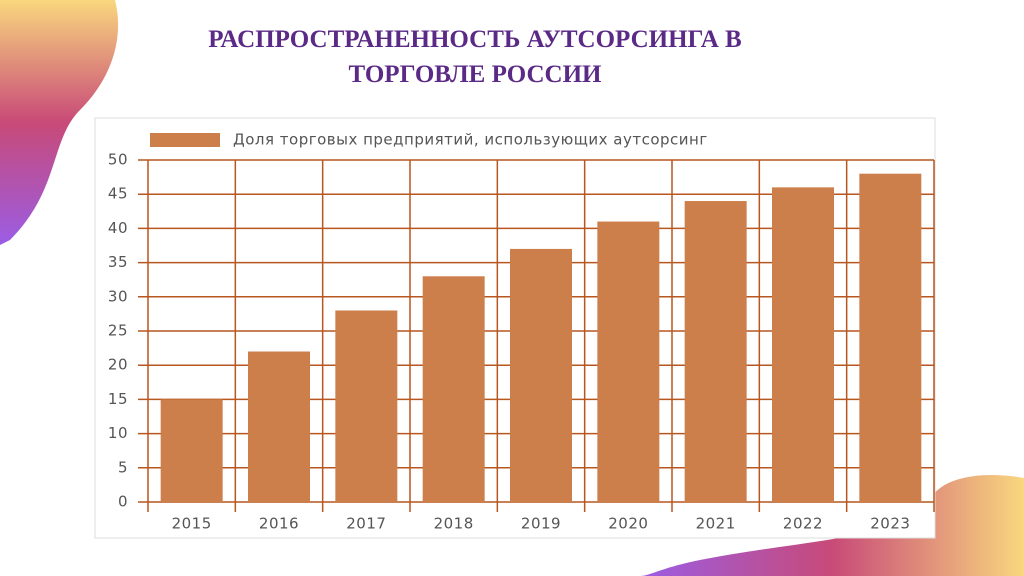 Image resolution: width=1024 pixels, height=576 pixels. I want to click on y-tick-label: 45, so click(118, 194).